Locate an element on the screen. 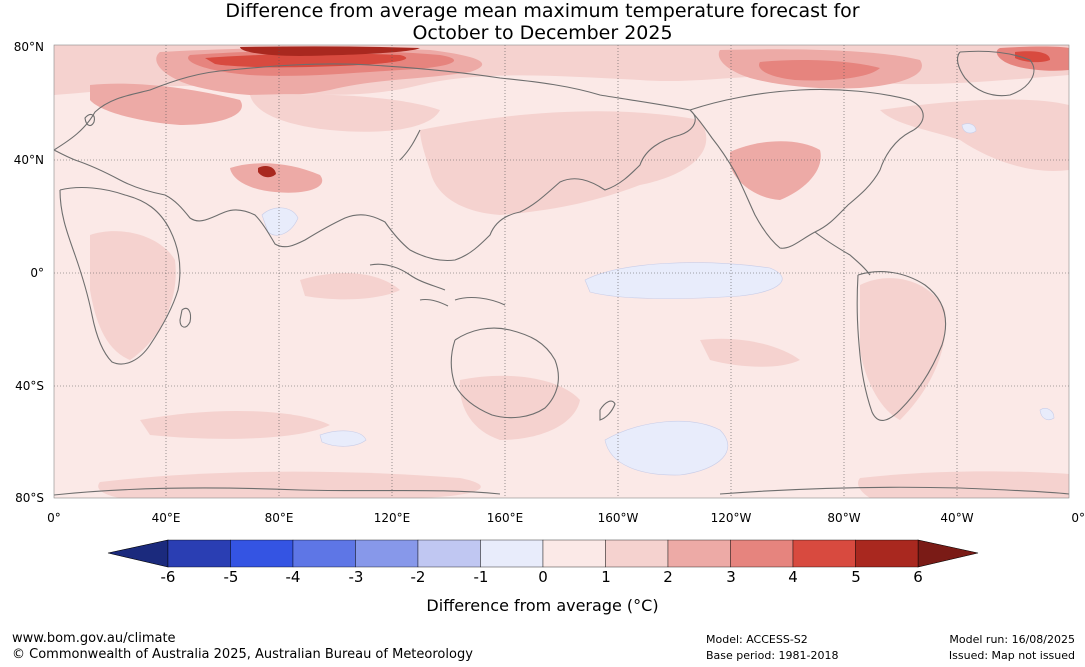 The image size is (1085, 667). colorbar-segments is located at coordinates (543, 553).